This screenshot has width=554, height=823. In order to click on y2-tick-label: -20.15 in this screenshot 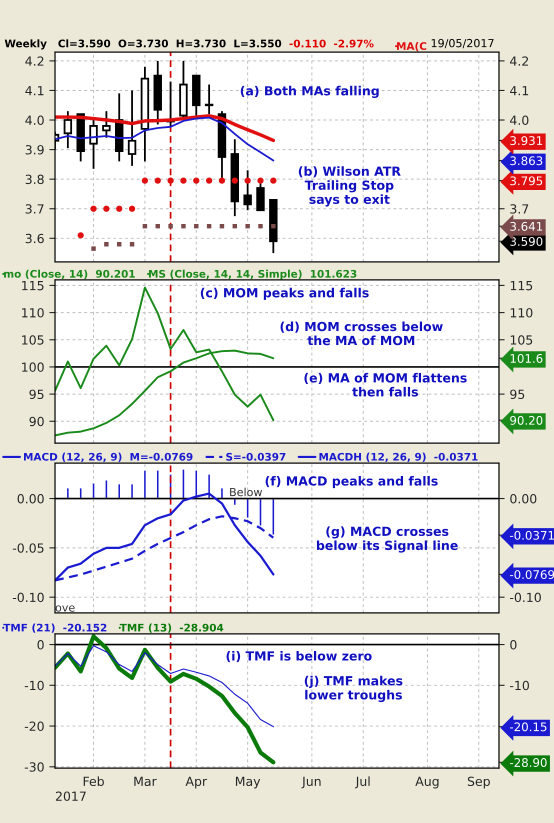, I will do `click(528, 727)`.